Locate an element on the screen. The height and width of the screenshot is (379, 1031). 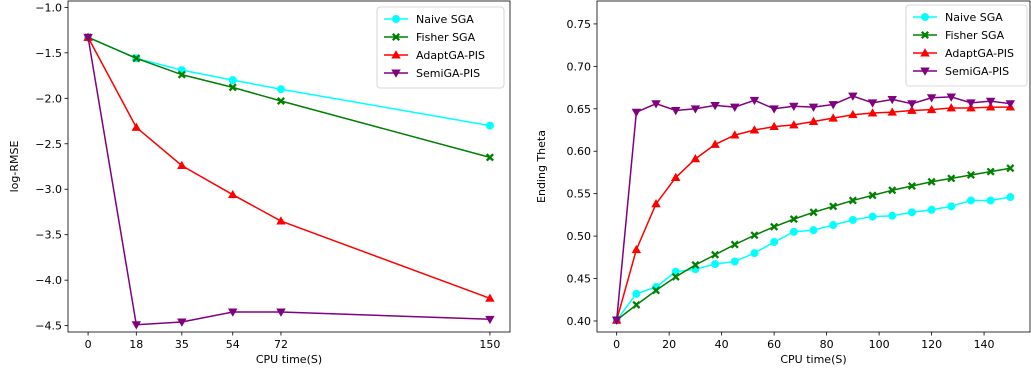
y-tick-label: 0.55 is located at coordinates (579, 194).